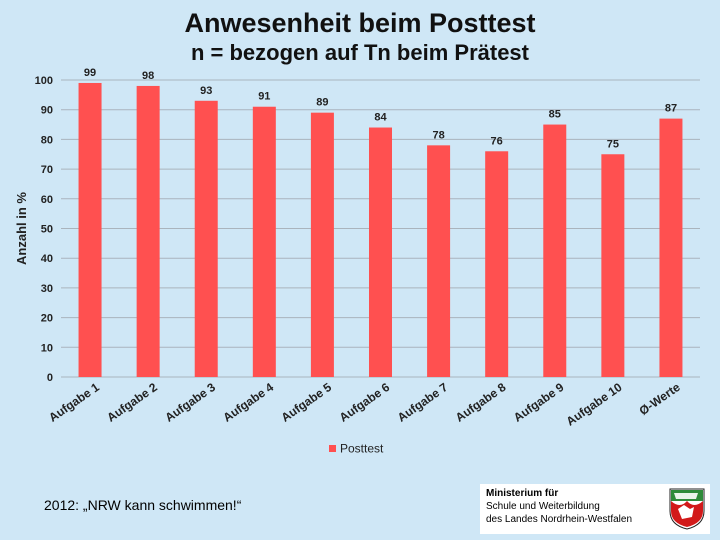 Image resolution: width=720 pixels, height=540 pixels. What do you see at coordinates (660, 399) in the screenshot?
I see `x-tick-label: Ø-Werte` at bounding box center [660, 399].